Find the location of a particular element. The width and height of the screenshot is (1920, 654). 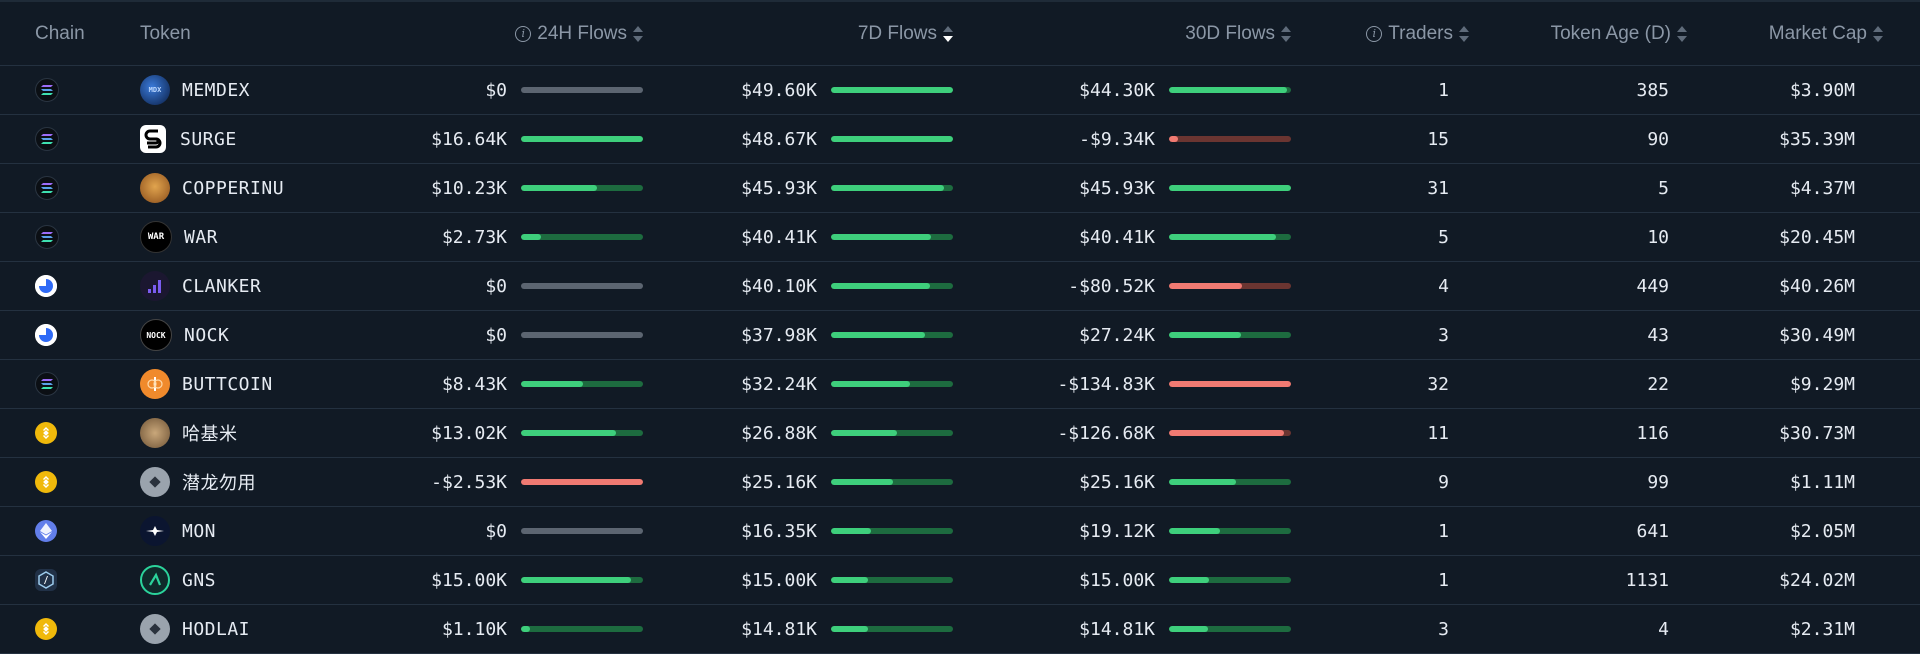

table-row: NOCK NOCK $0 $37.98K $27.24K 3 43 $30.49M is located at coordinates (960, 335).